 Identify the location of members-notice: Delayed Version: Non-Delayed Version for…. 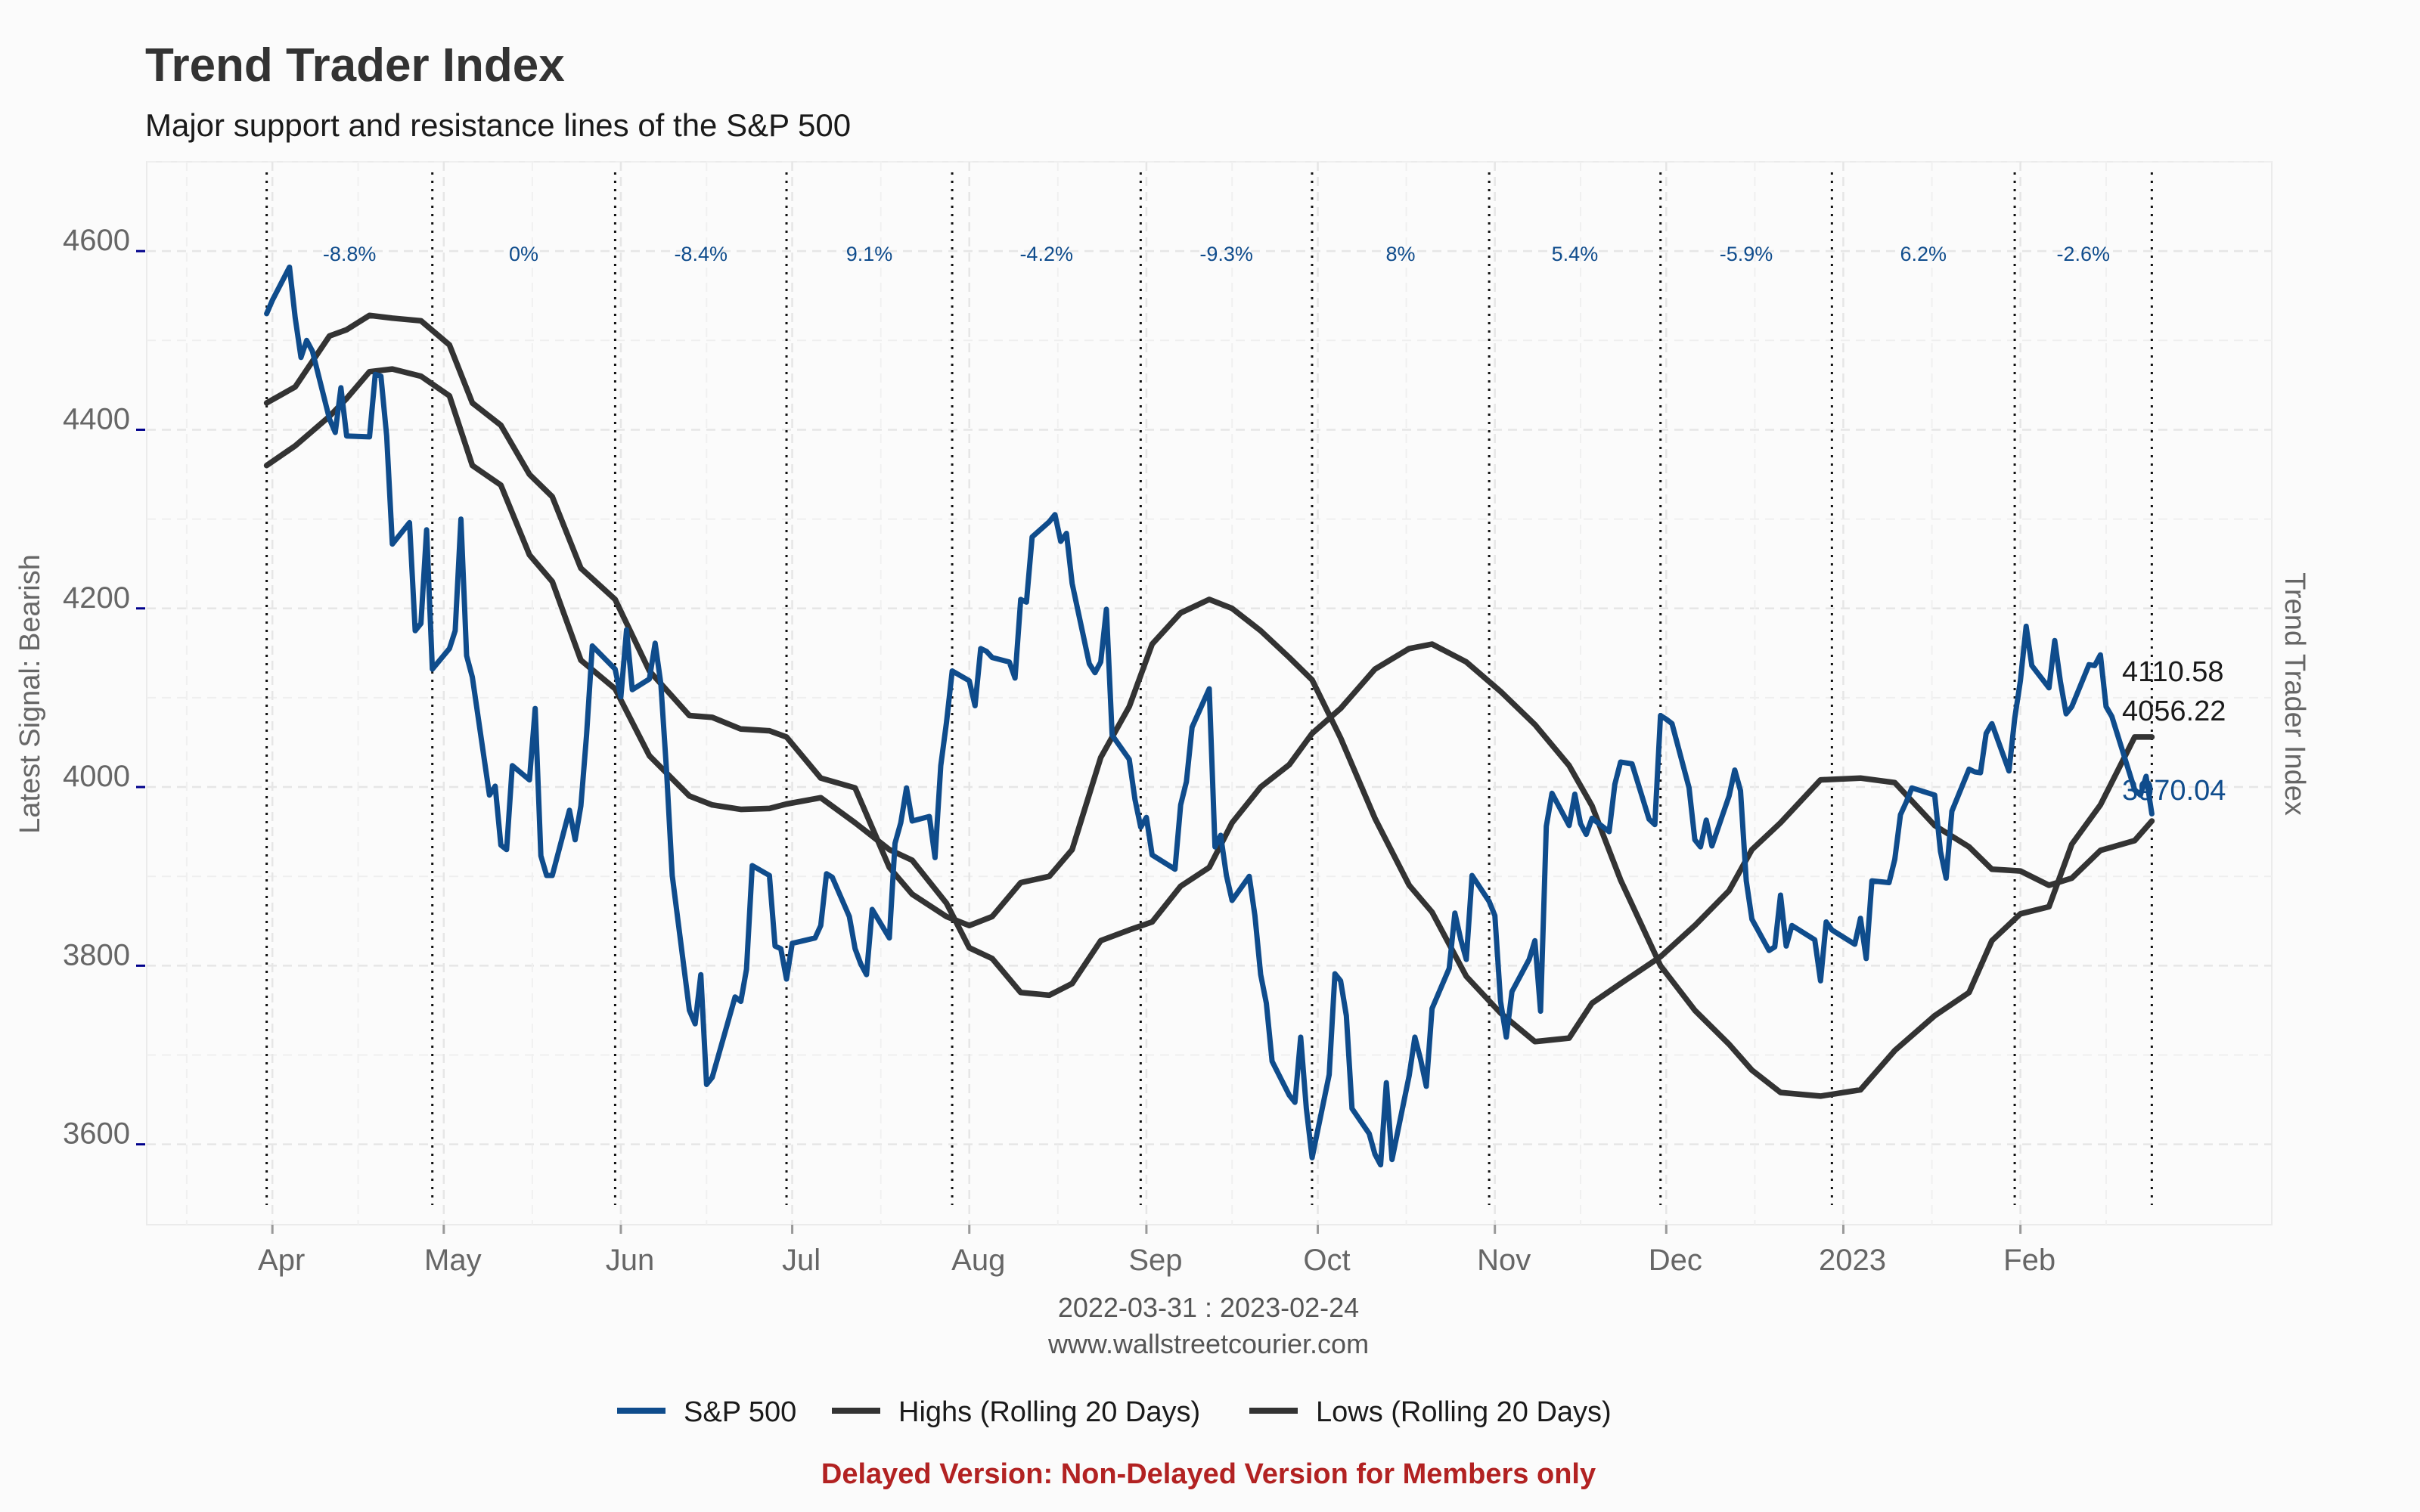
(1208, 1474).